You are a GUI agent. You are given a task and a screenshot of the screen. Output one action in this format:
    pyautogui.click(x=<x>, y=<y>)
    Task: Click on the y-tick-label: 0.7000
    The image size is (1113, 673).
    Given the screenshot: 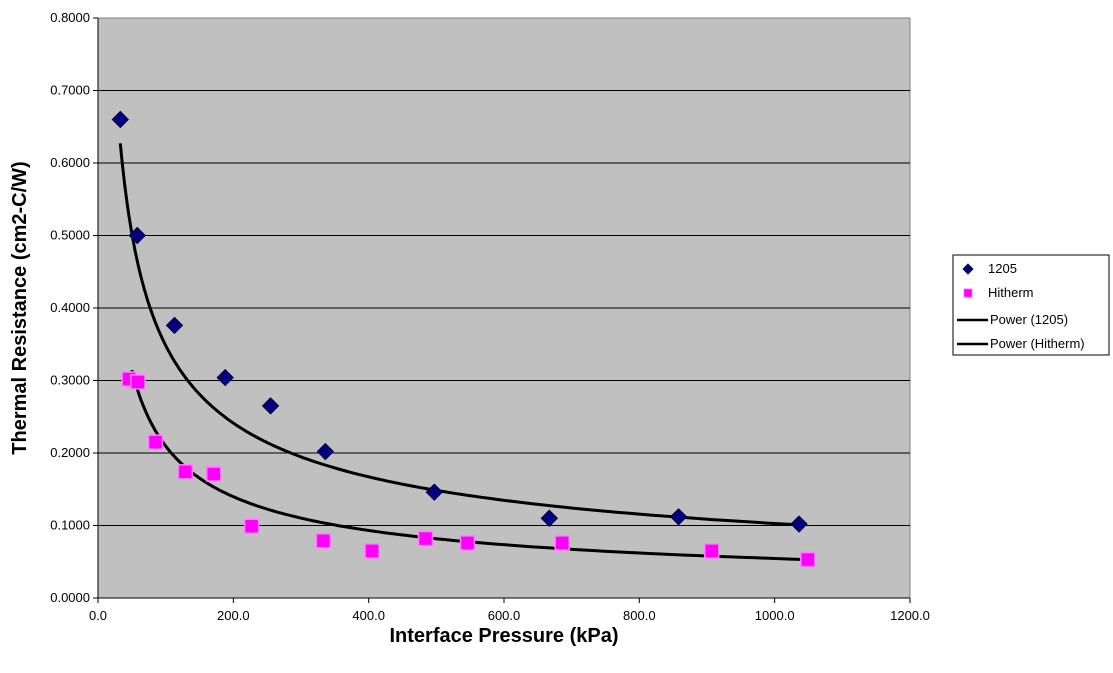 What is the action you would take?
    pyautogui.click(x=70, y=90)
    